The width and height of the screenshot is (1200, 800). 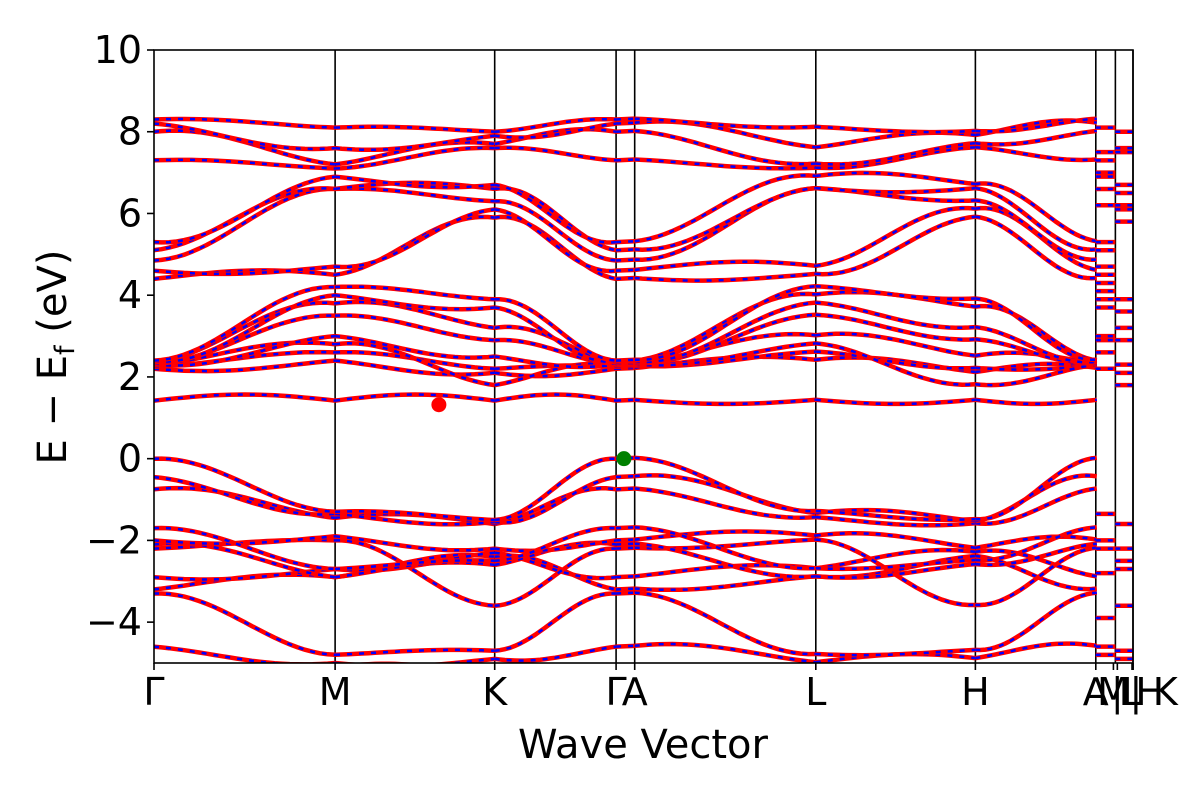 I want to click on x-tick-label-7: A, so click(x=1096, y=692).